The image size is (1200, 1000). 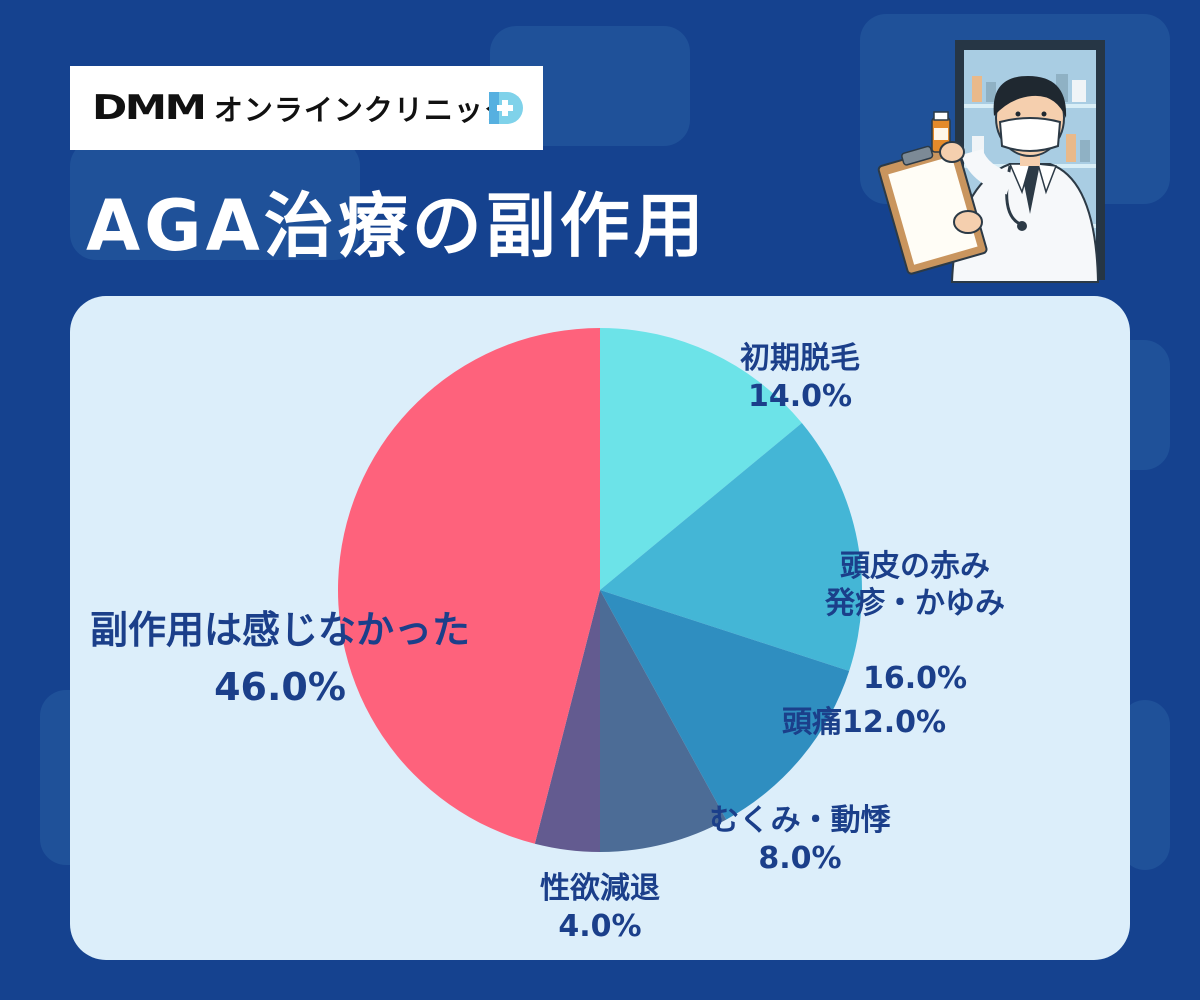 What do you see at coordinates (915, 678) in the screenshot?
I see `slice-value: 16.0%` at bounding box center [915, 678].